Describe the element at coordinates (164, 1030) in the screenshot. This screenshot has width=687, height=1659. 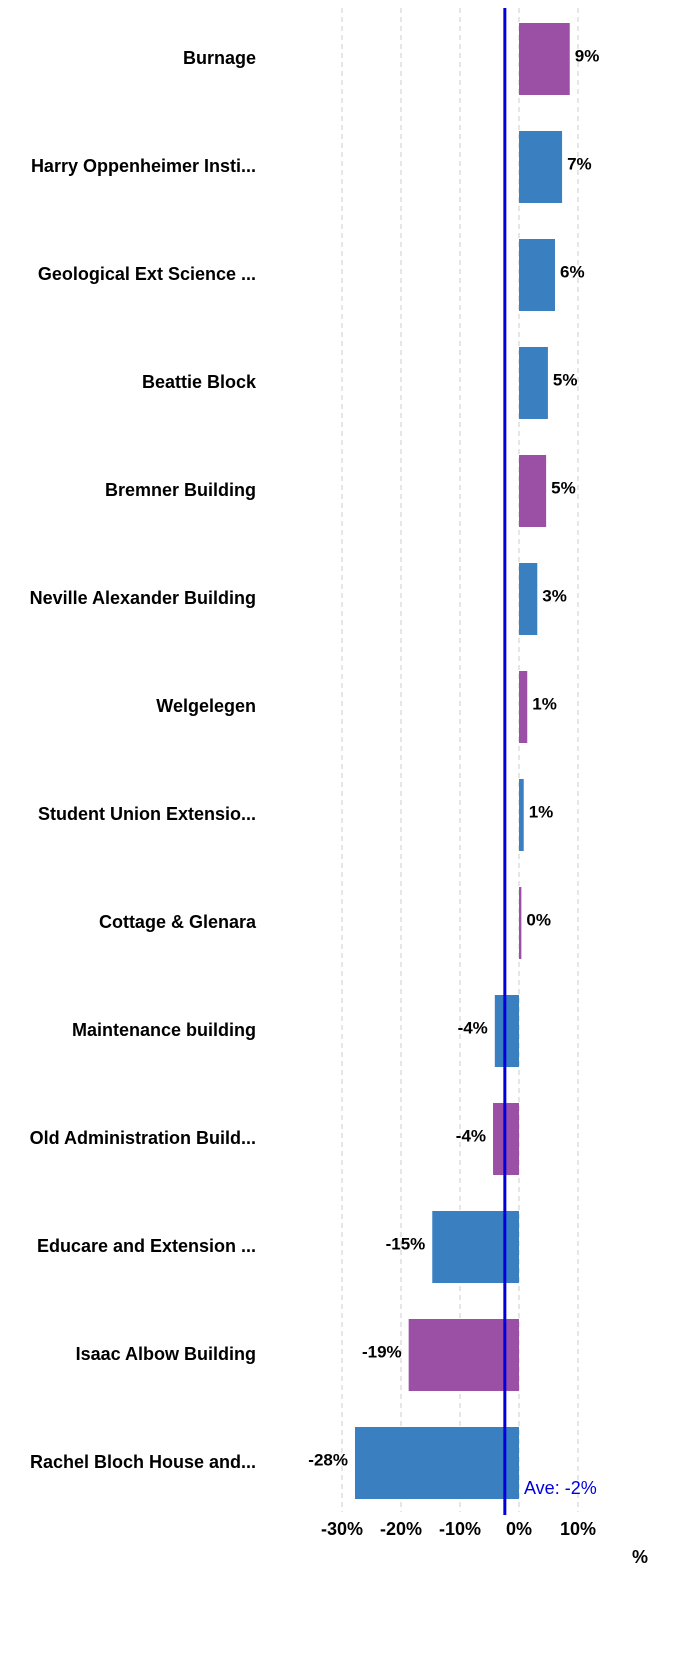
I see `category-label: Maintenance building` at that location.